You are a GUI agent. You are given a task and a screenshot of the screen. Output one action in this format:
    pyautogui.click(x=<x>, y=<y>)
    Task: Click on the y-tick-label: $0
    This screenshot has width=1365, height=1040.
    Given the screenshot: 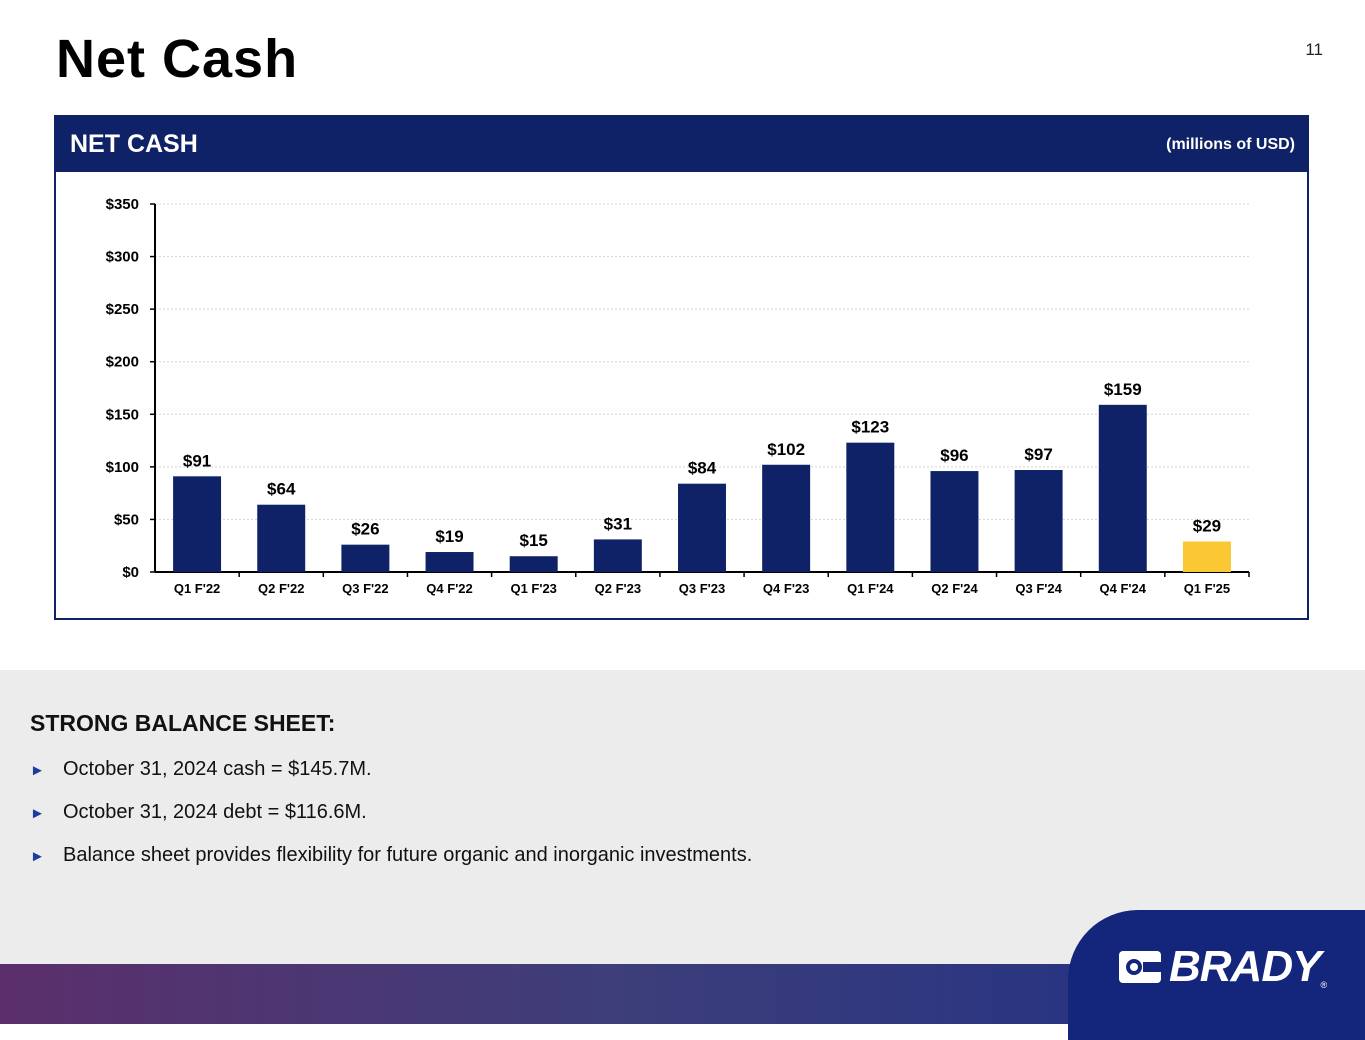 What is the action you would take?
    pyautogui.click(x=130, y=572)
    